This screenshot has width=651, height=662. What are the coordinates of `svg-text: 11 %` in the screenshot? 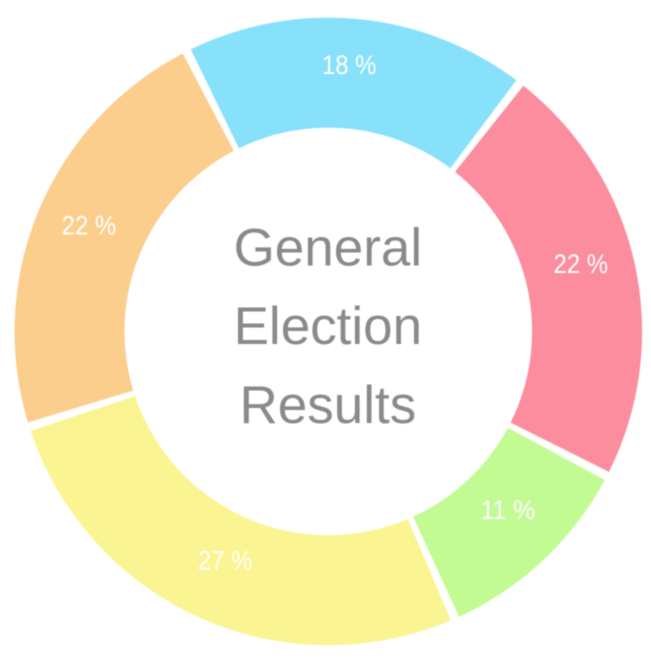 It's located at (508, 510).